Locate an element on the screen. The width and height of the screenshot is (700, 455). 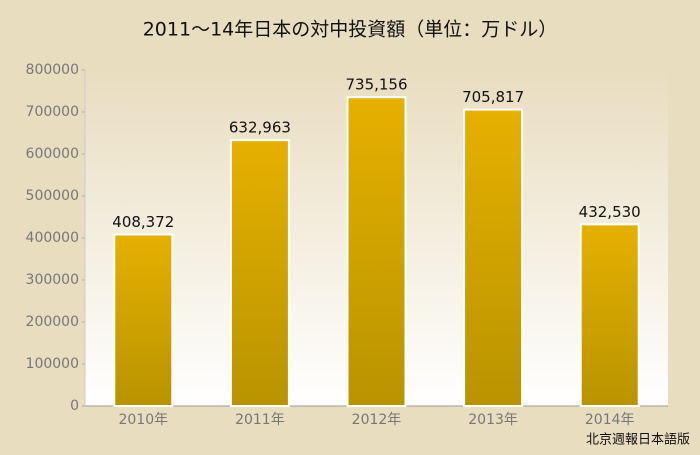
chart-title: 2011～14年日本の対中投資額（単位：万ドル） is located at coordinates (350, 30).